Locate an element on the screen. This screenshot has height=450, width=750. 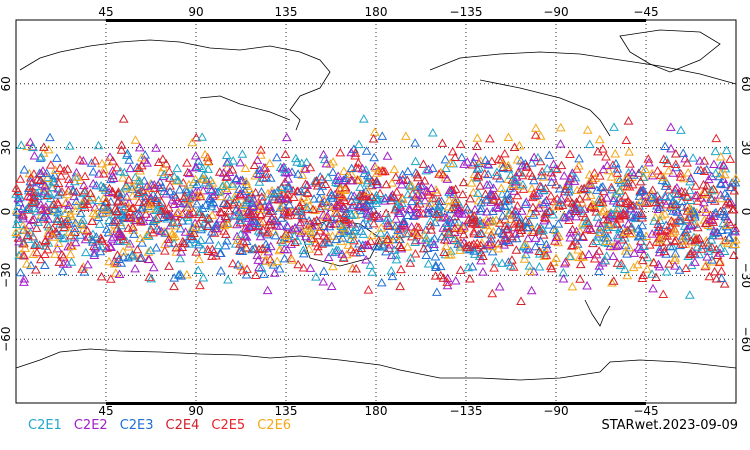
bottom-lon-label: −135 is located at coordinates (466, 411).